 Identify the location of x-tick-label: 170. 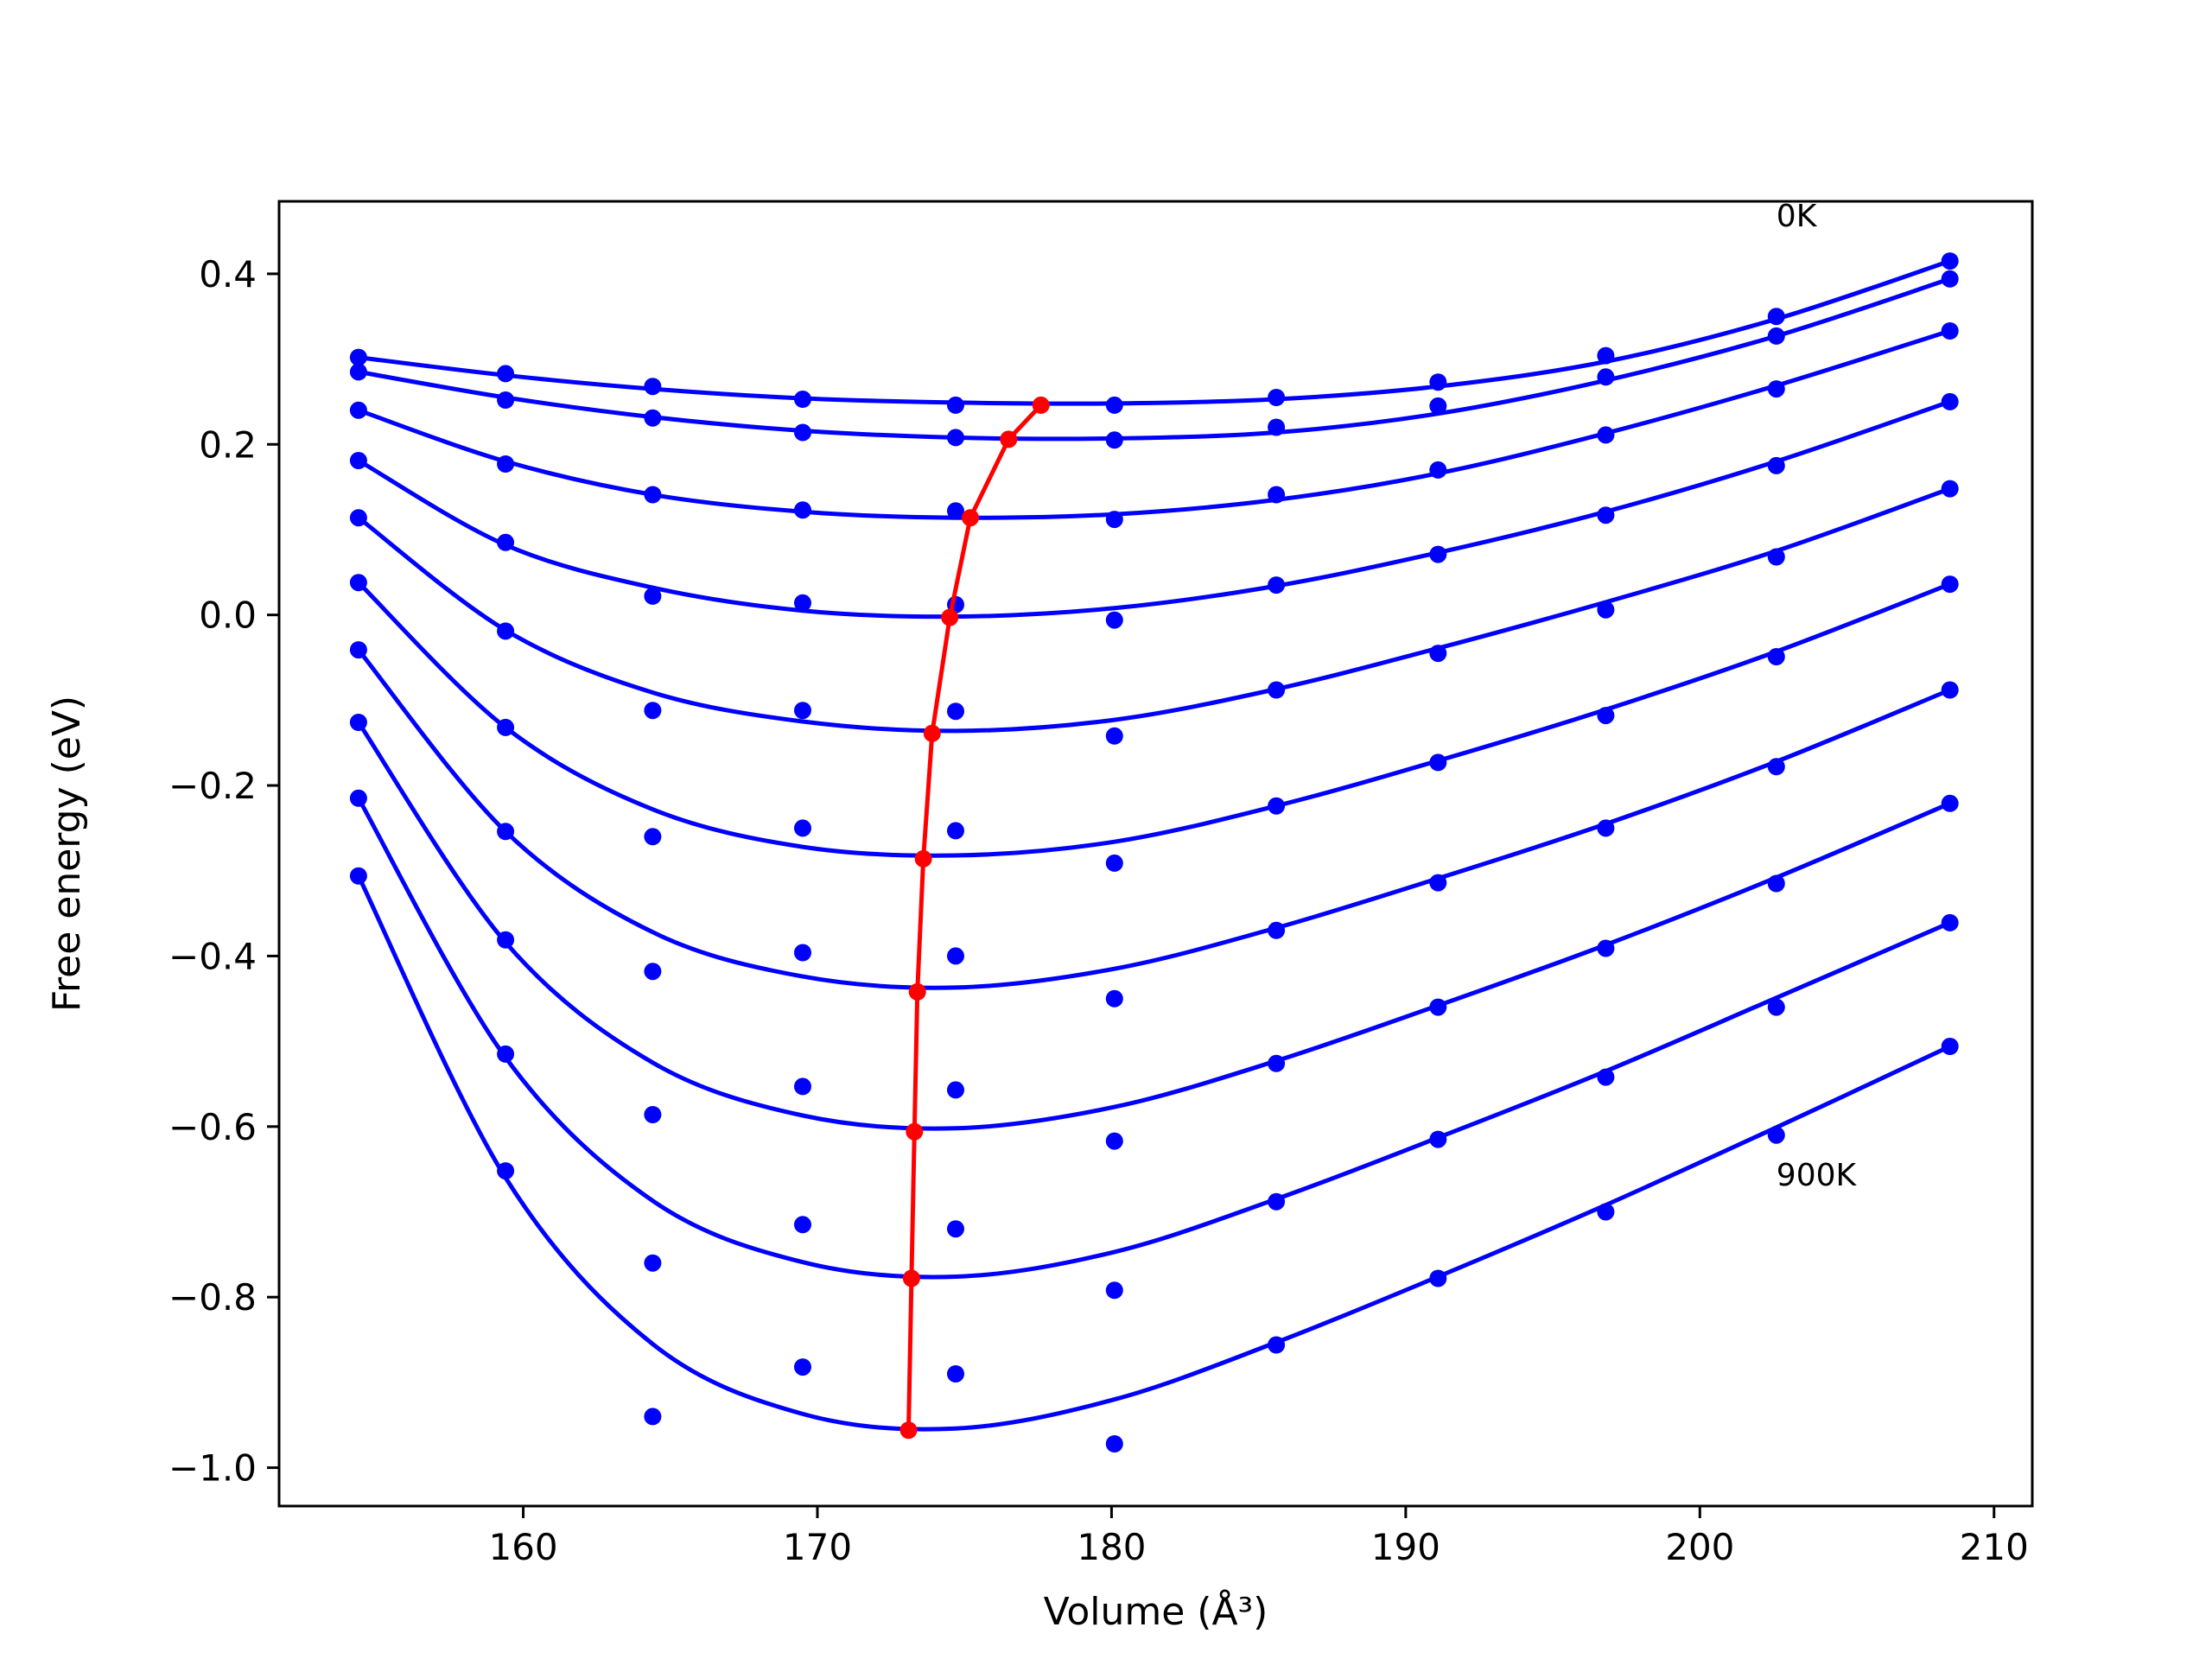
(817, 1547).